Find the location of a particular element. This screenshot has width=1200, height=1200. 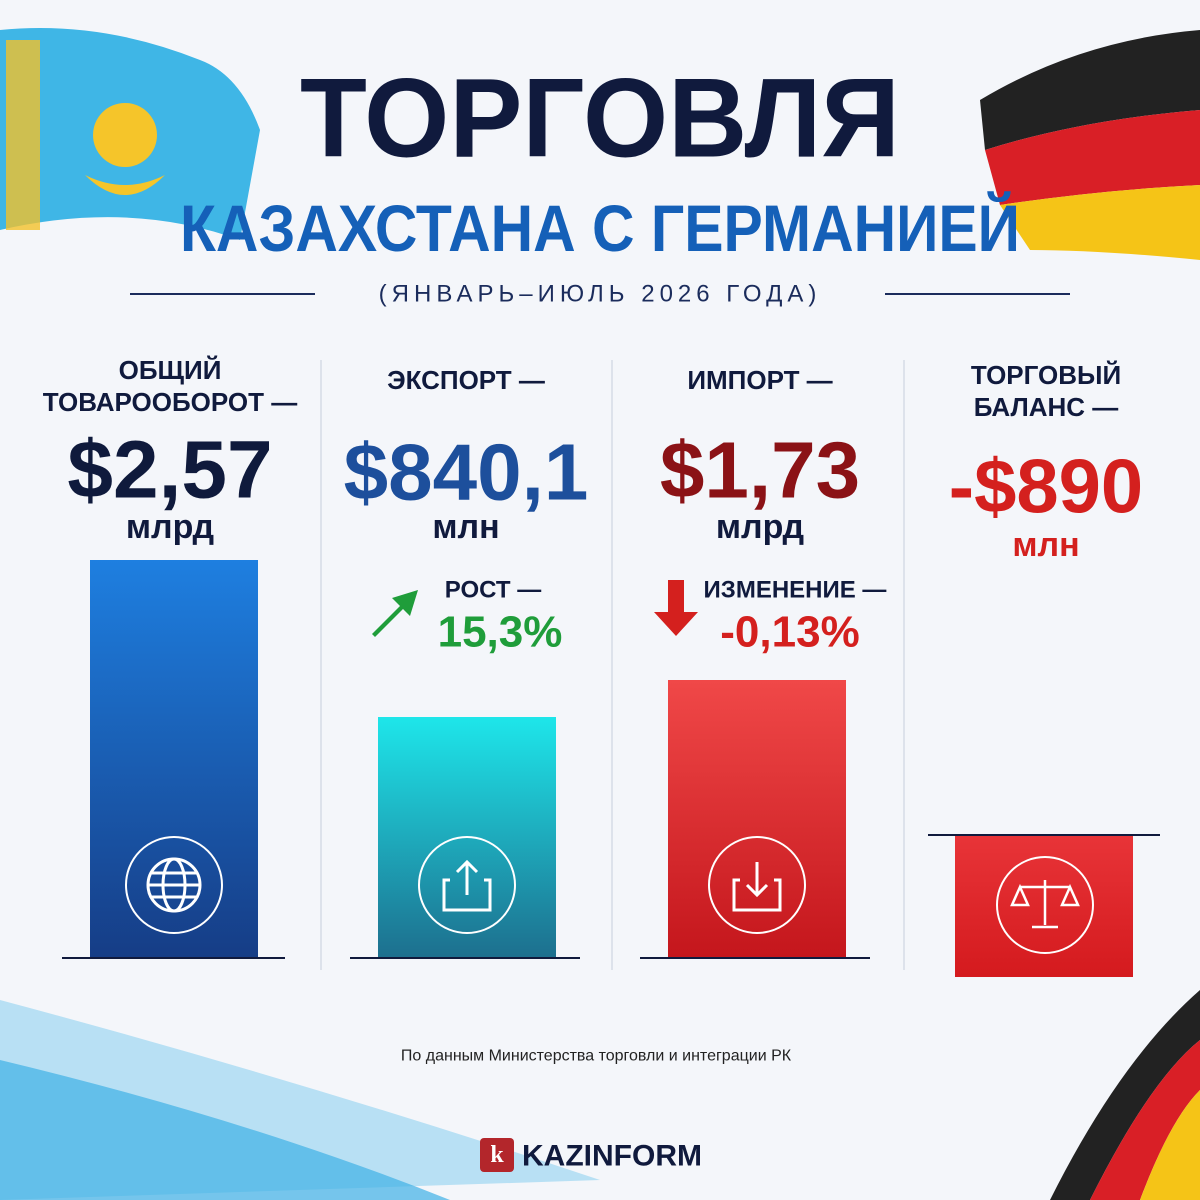

change-label: РОСТ — is located at coordinates (493, 590).